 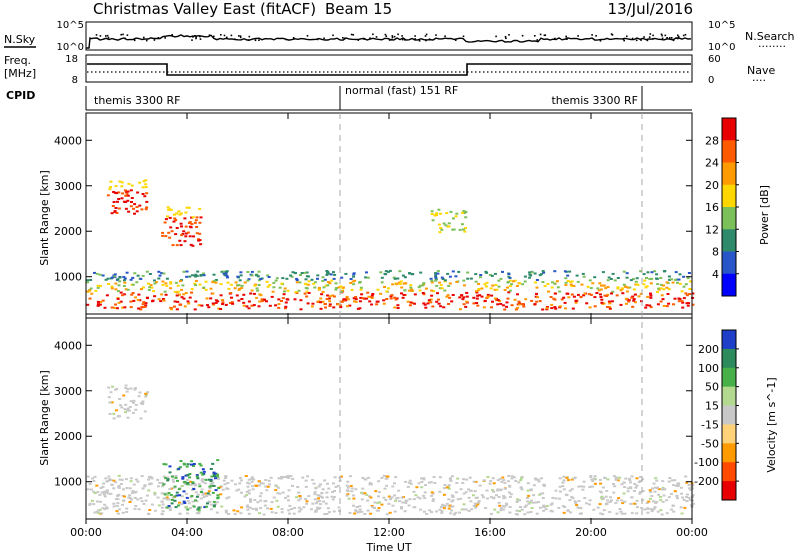 I want to click on freq-frame, so click(x=389, y=68).